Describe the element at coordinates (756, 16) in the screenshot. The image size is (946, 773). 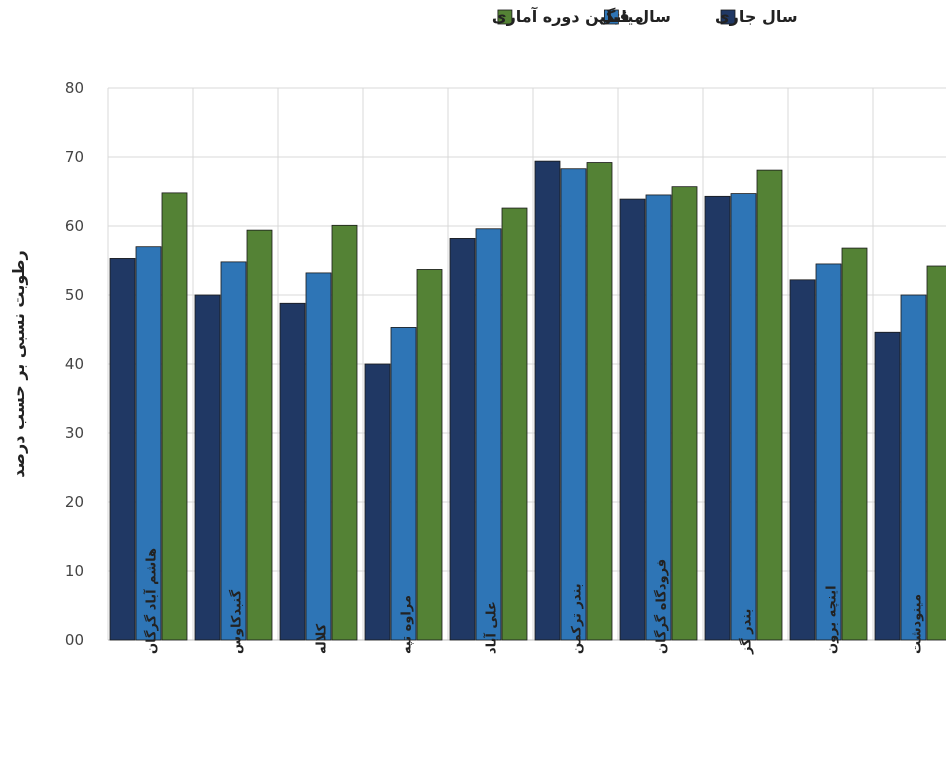
I see `legend-label: سال جاری` at that location.